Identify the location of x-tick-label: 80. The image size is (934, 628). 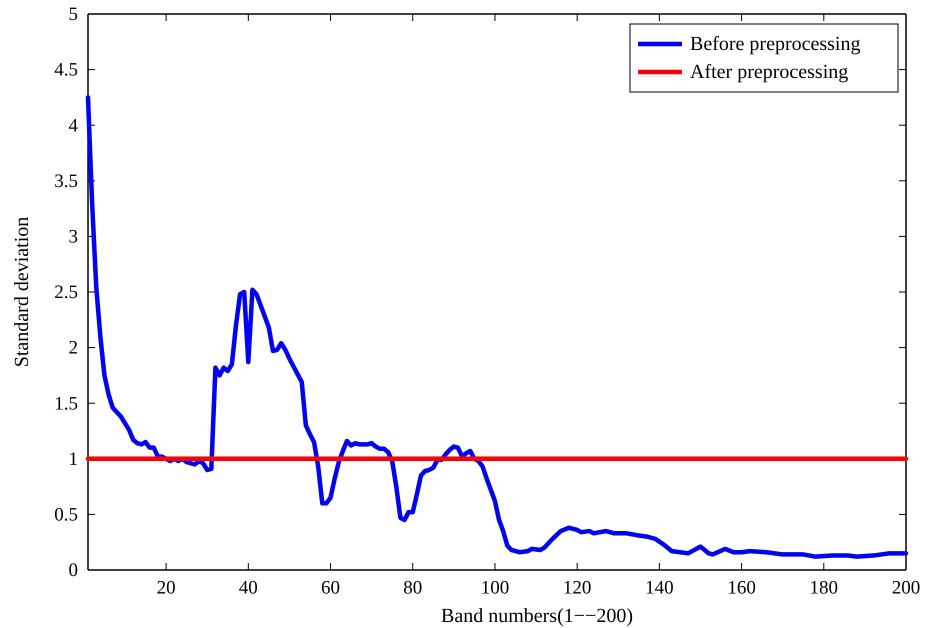
(412, 587).